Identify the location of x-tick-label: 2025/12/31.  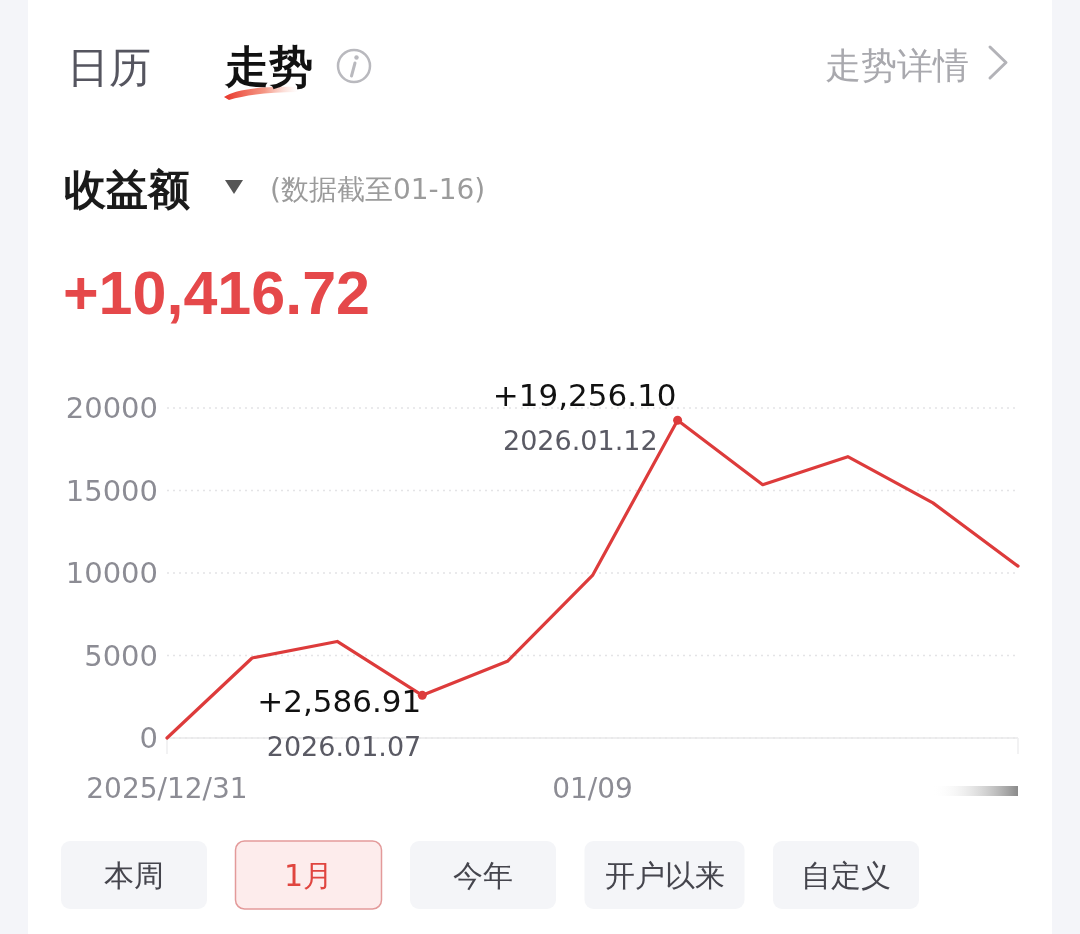
(167, 788).